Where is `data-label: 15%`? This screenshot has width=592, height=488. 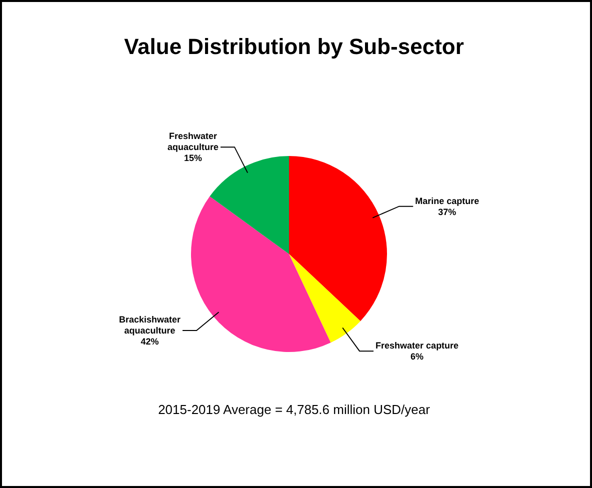
data-label: 15% is located at coordinates (193, 158).